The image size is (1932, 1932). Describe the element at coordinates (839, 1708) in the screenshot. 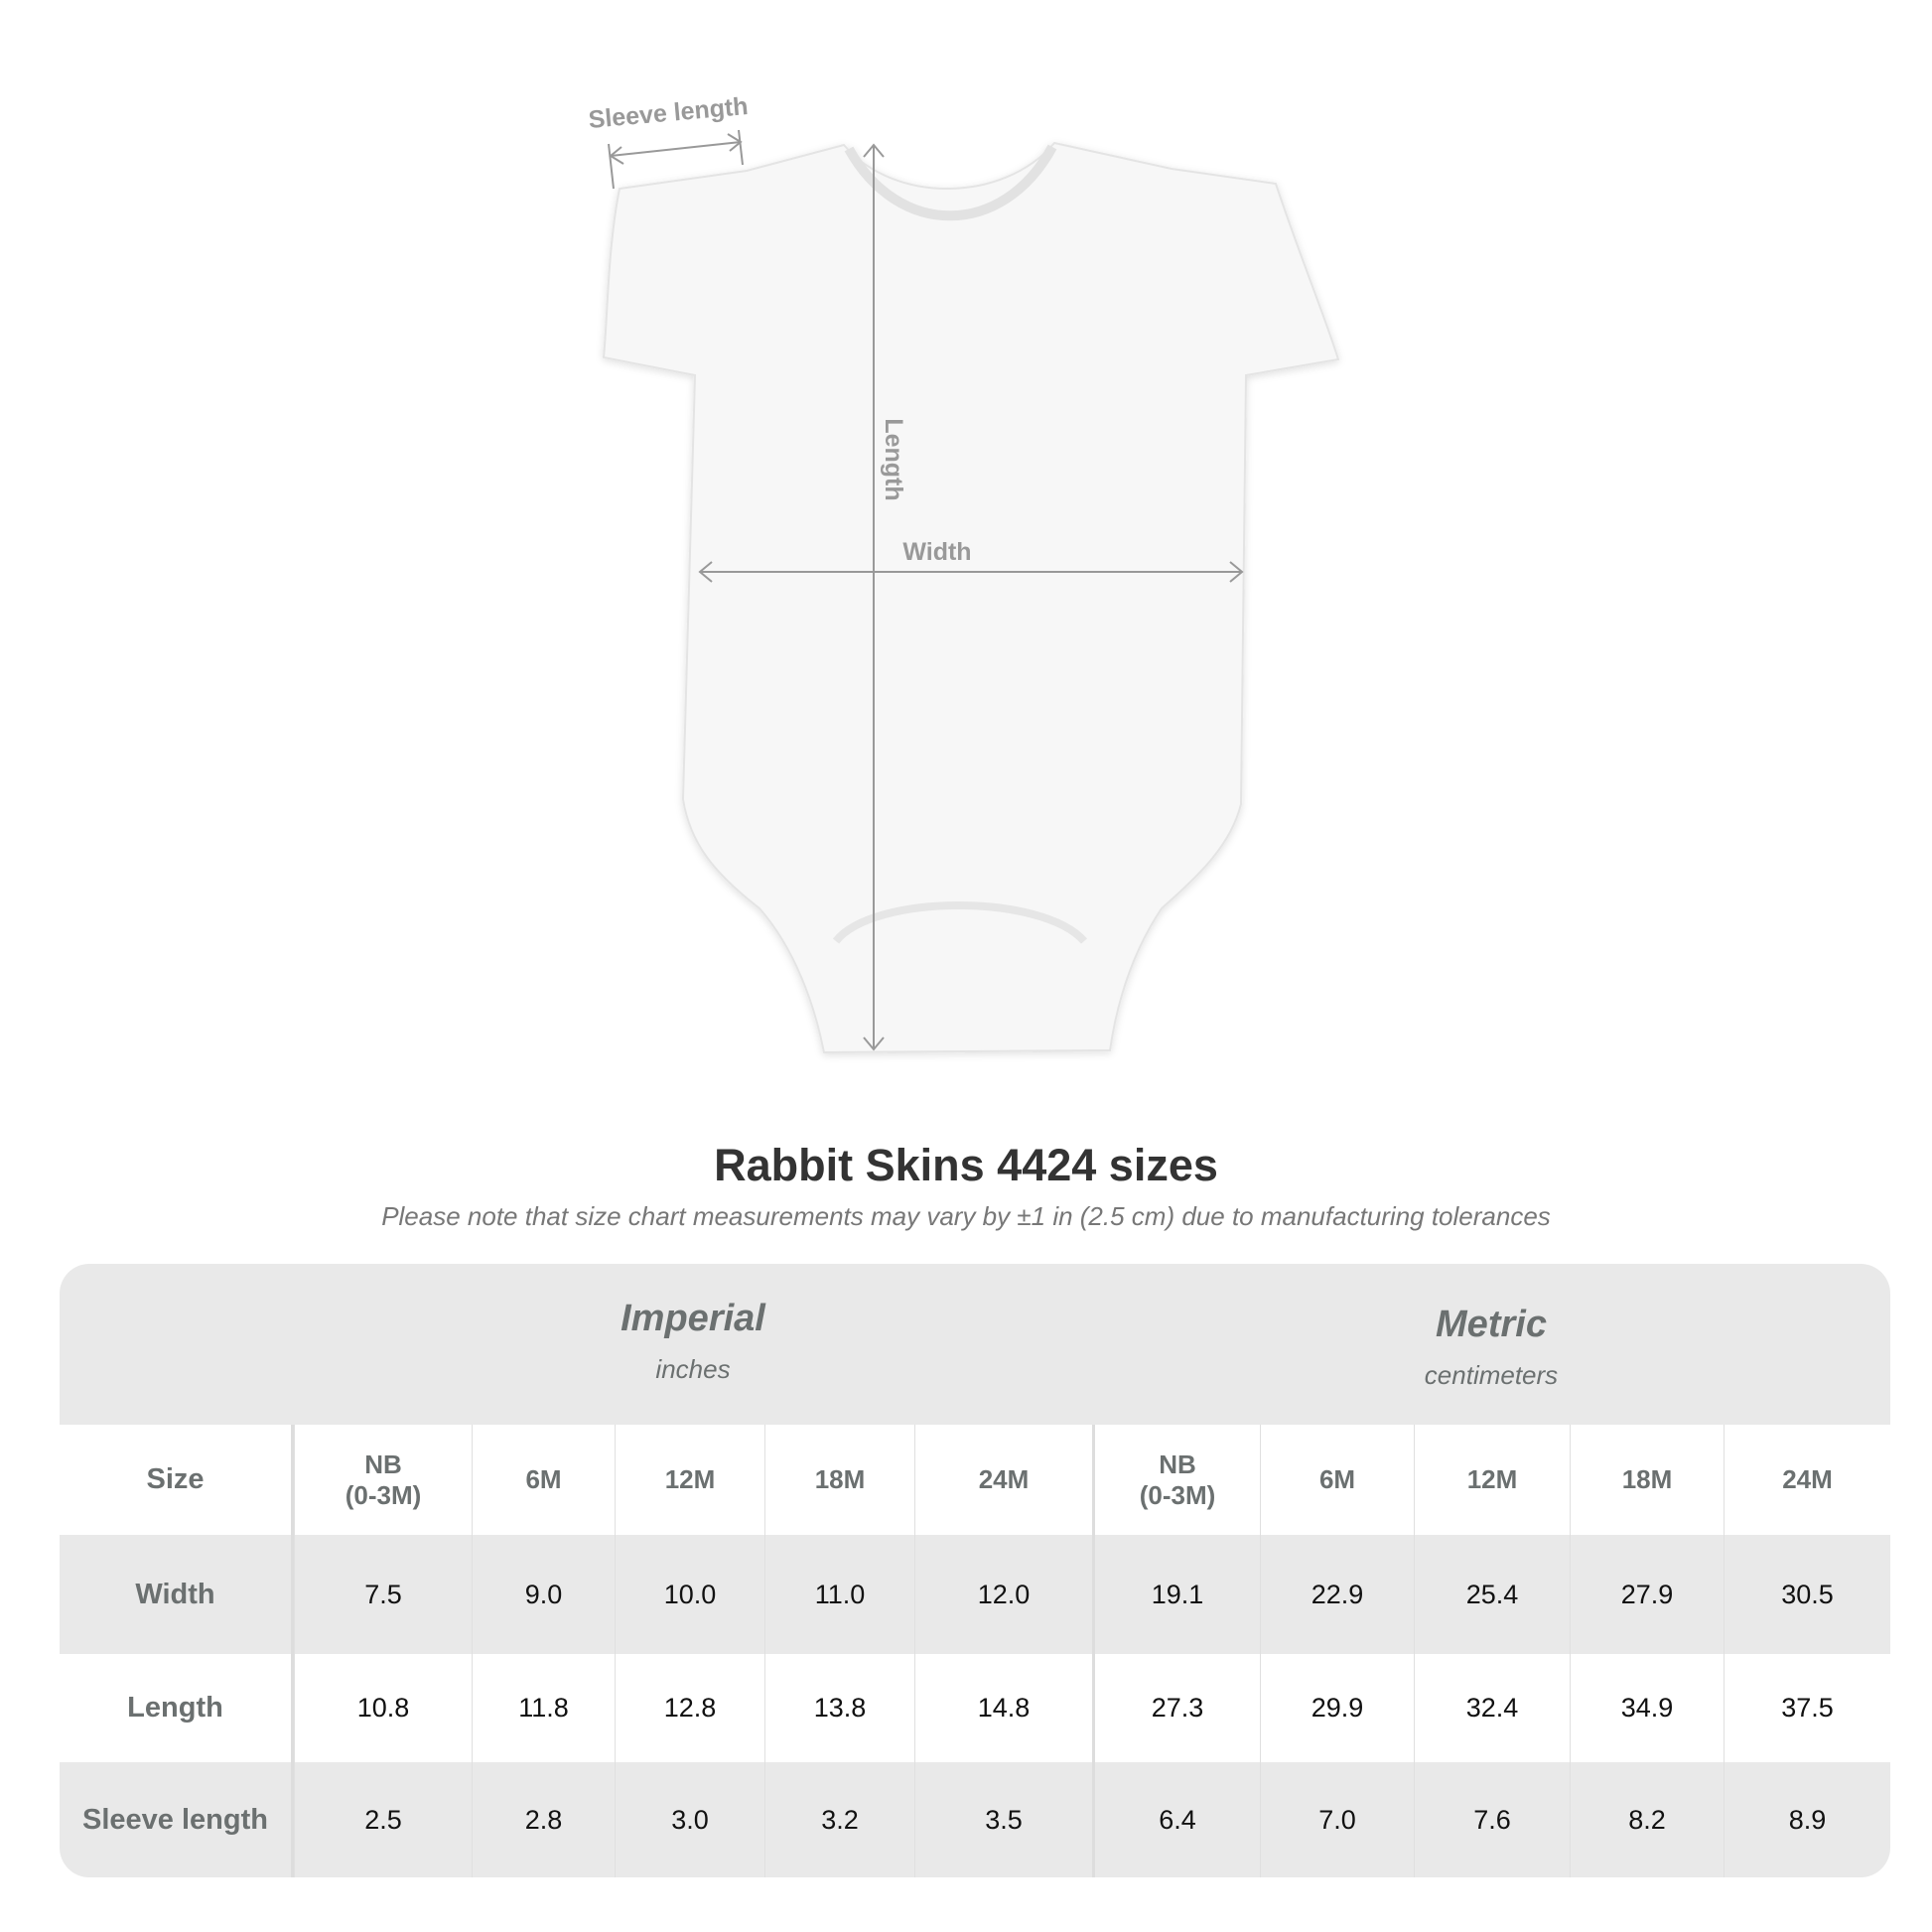

I see `value-cell: 13.8` at that location.